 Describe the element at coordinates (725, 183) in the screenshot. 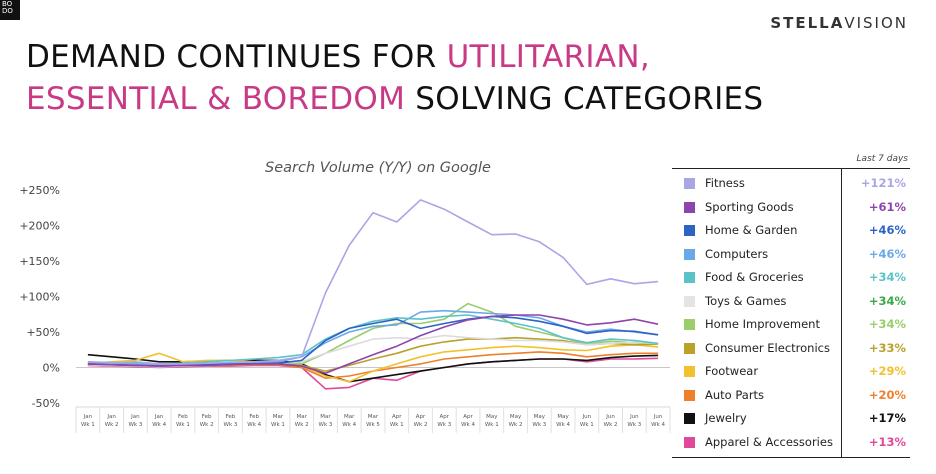

I see `legend-label: Fitness` at that location.